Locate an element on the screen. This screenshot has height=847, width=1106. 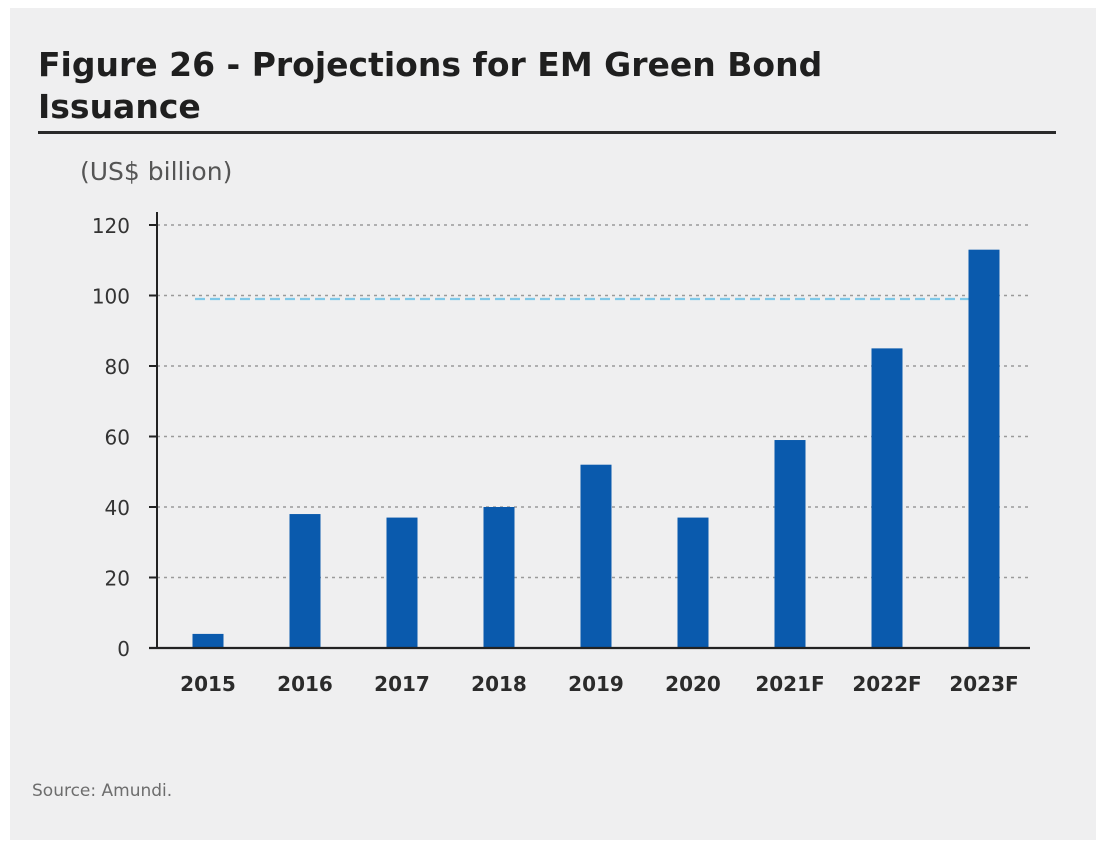
source-note: Source: Amundi. is located at coordinates (102, 791).